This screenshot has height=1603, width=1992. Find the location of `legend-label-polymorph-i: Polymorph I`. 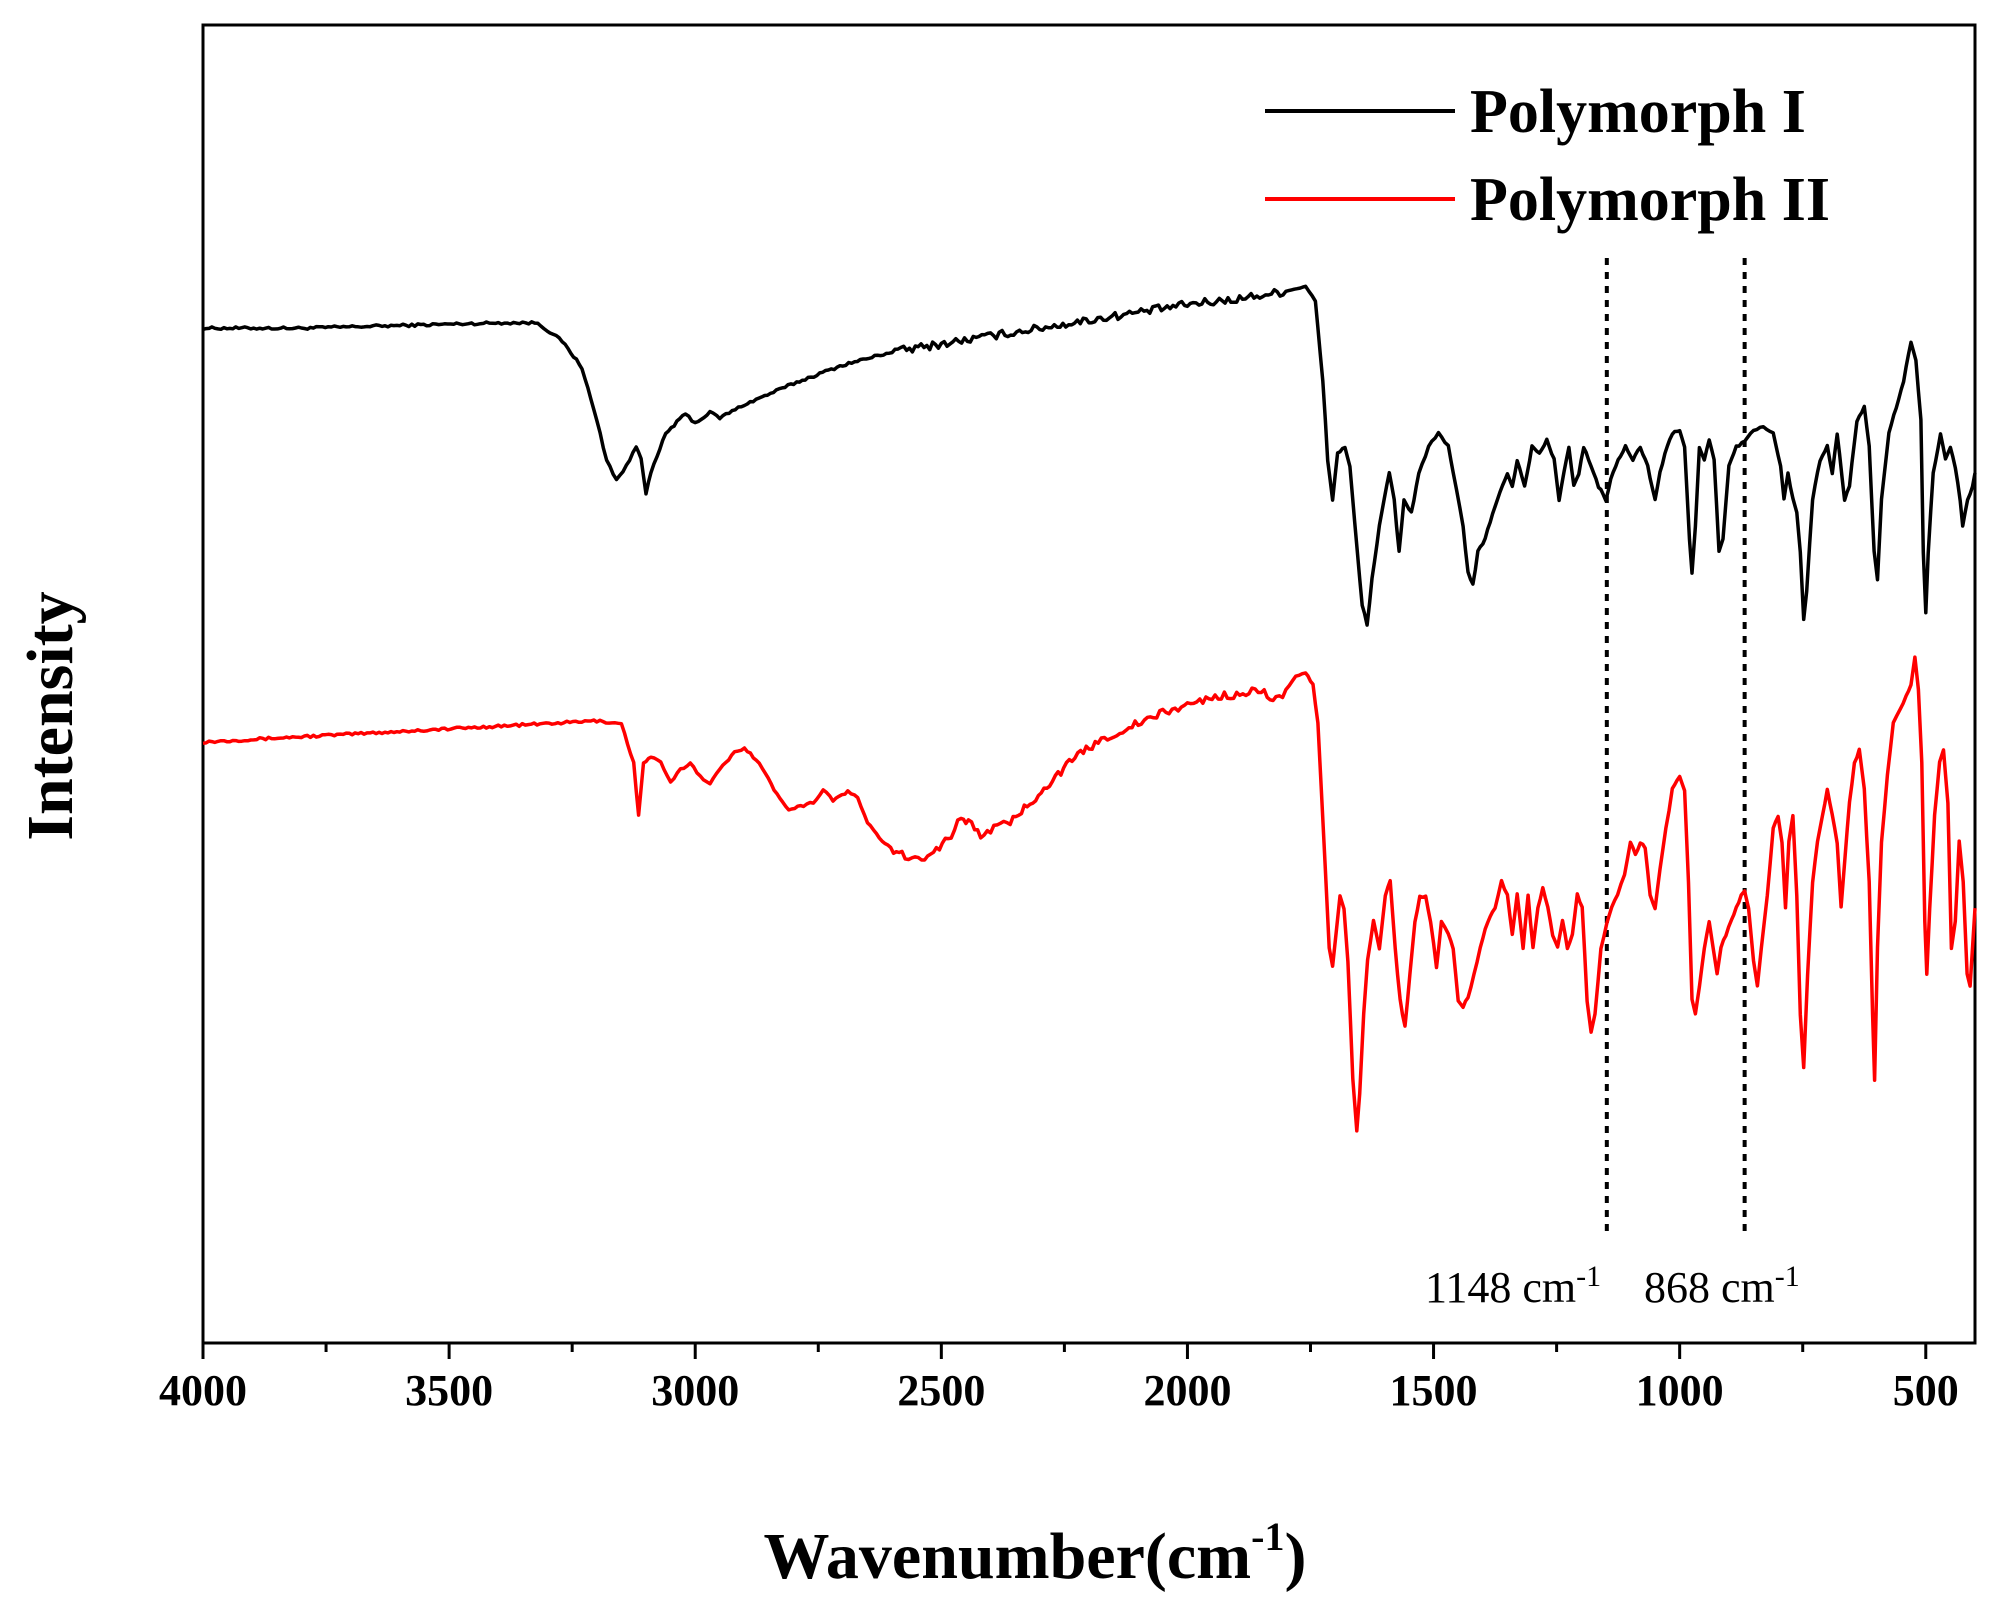

legend-label-polymorph-i: Polymorph I is located at coordinates (1638, 112).